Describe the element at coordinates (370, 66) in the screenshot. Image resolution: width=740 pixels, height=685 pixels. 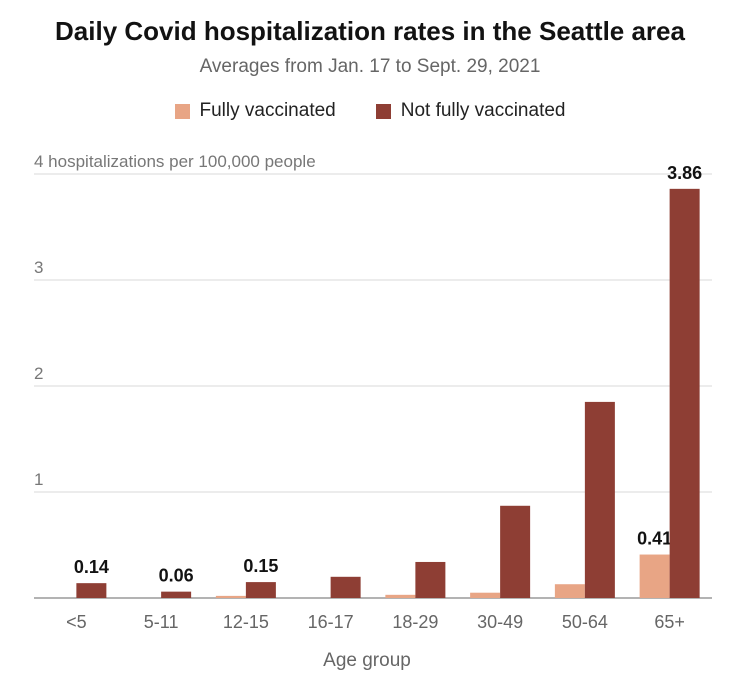
I see `chart-subtitle: Averages from Jan. 17 to Sept. 29, 2021` at that location.